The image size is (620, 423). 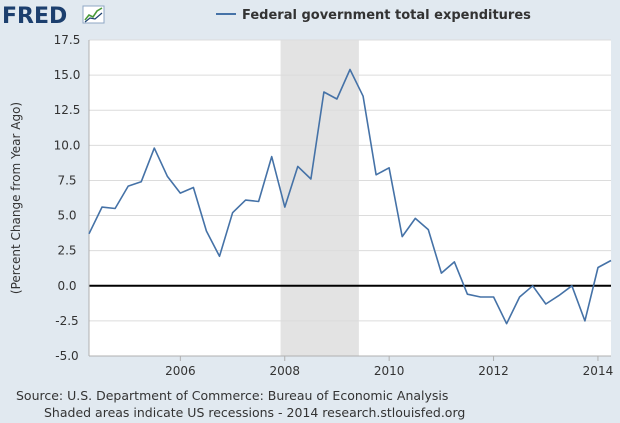 What do you see at coordinates (493, 371) in the screenshot?
I see `x-tick-label: 2012` at bounding box center [493, 371].